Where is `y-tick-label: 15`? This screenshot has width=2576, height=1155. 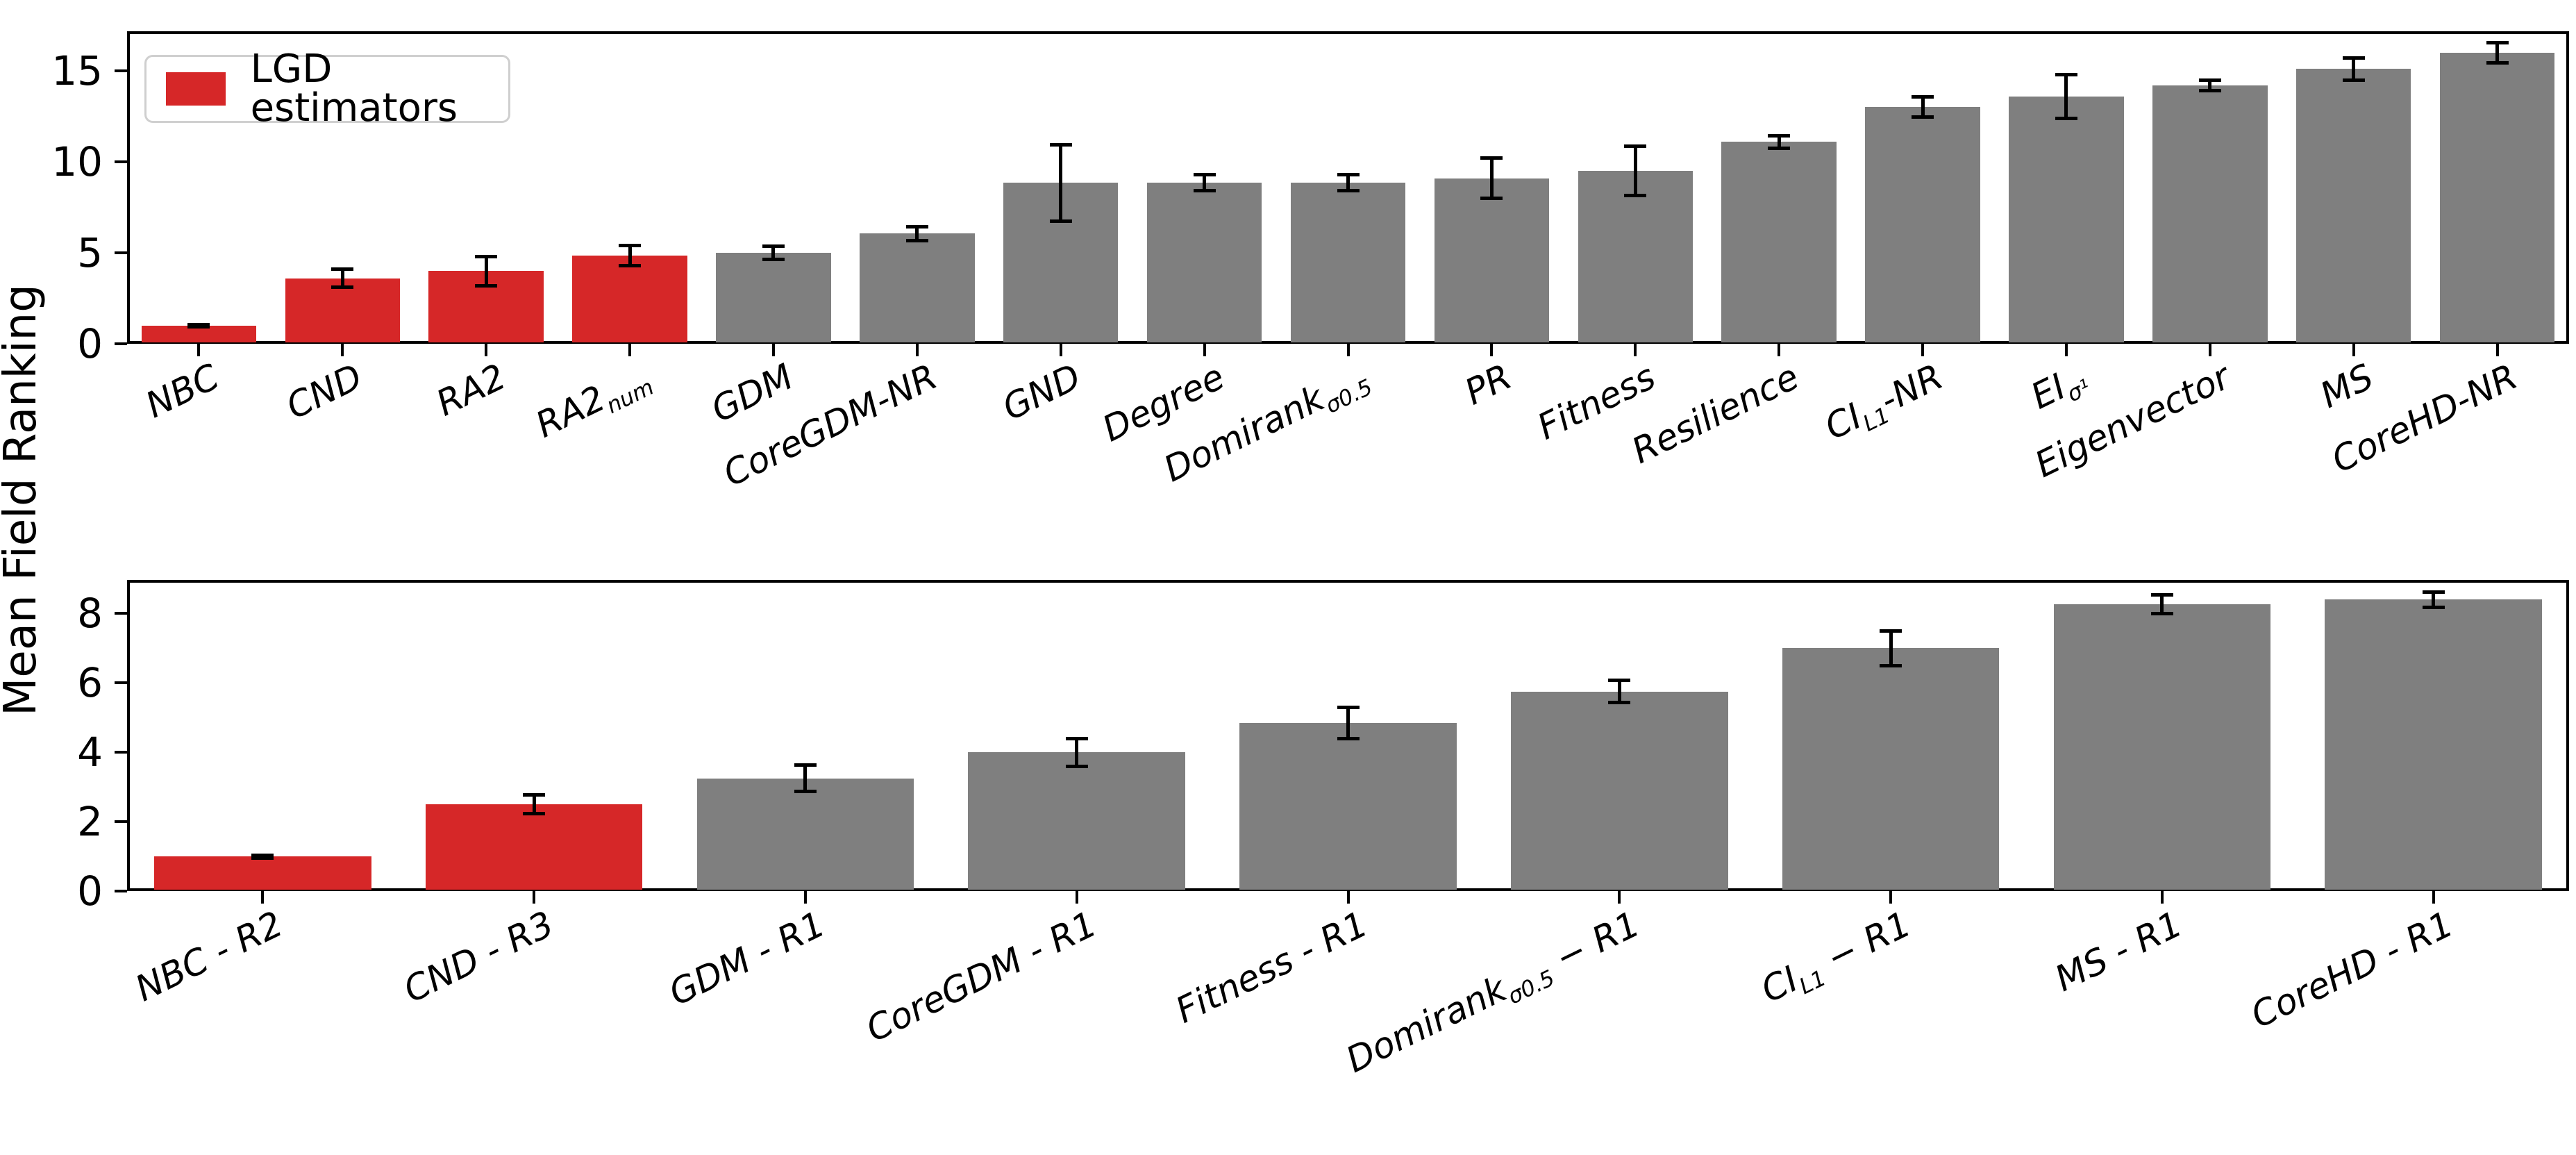 y-tick-label: 15 is located at coordinates (77, 70).